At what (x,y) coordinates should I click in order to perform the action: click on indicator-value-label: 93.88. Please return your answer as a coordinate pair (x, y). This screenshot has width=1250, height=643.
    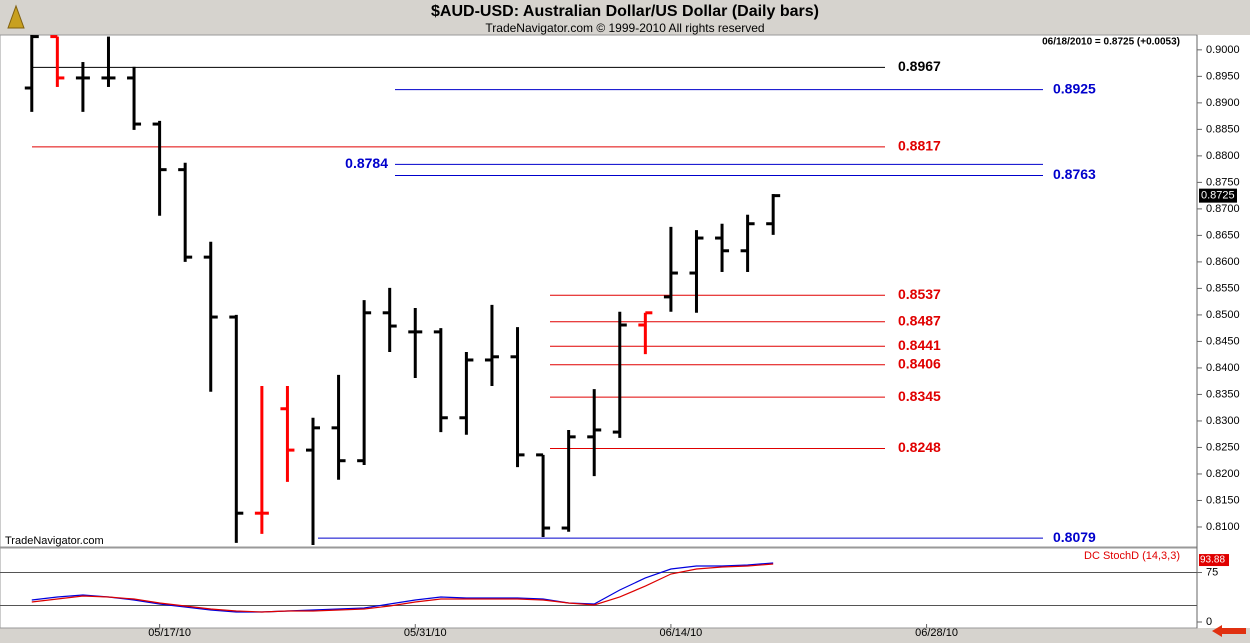
    Looking at the image, I should click on (1212, 560).